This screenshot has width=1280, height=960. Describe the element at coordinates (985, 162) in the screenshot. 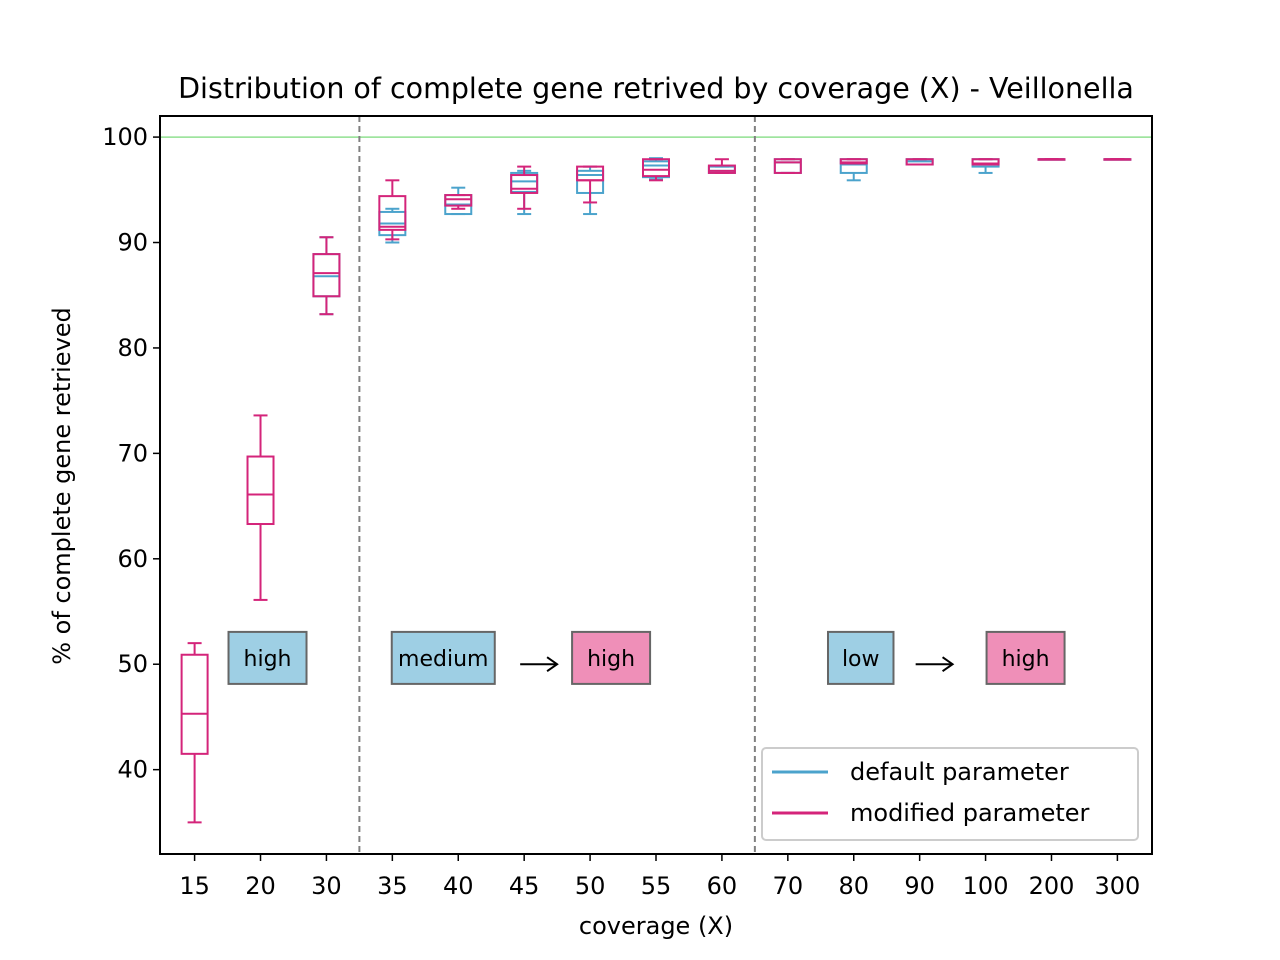

I see `box-modified-100-iqr-box` at that location.